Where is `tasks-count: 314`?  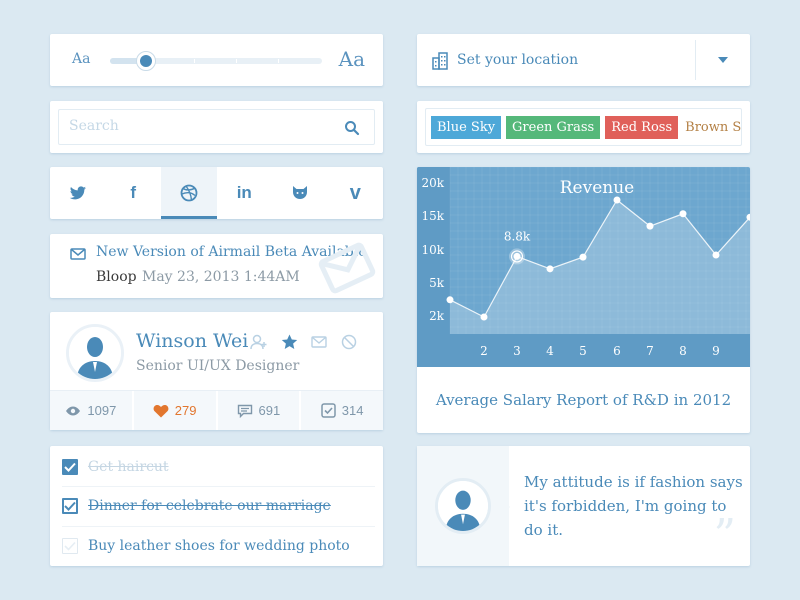
tasks-count: 314 is located at coordinates (352, 410).